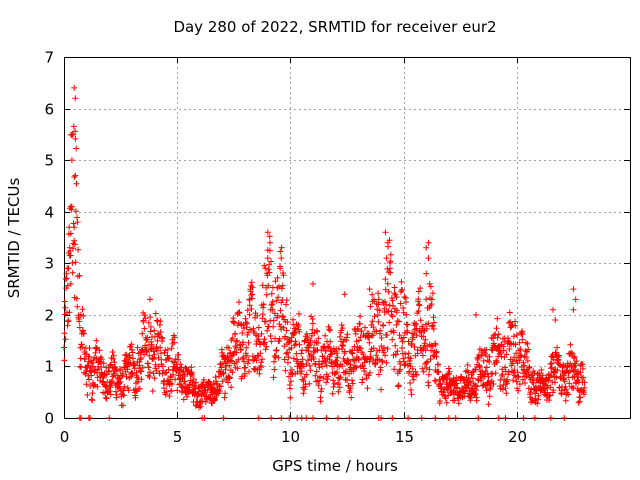 This screenshot has height=480, width=640. Describe the element at coordinates (49, 58) in the screenshot. I see `y-tick-label: 7` at that location.